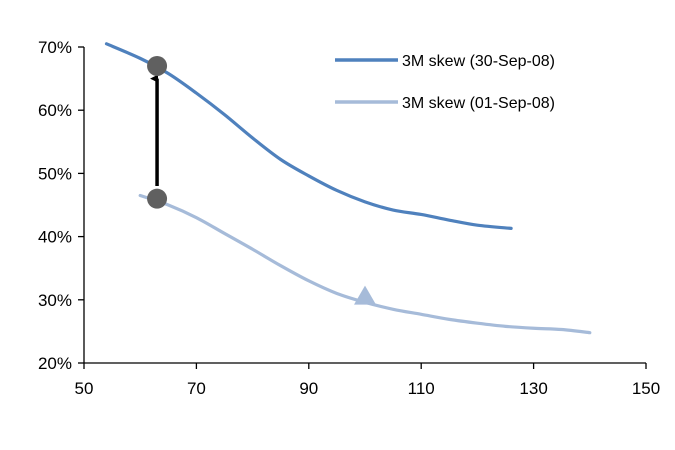 This screenshot has width=675, height=450. What do you see at coordinates (55, 47) in the screenshot?
I see `y-tick-label: 70%` at bounding box center [55, 47].